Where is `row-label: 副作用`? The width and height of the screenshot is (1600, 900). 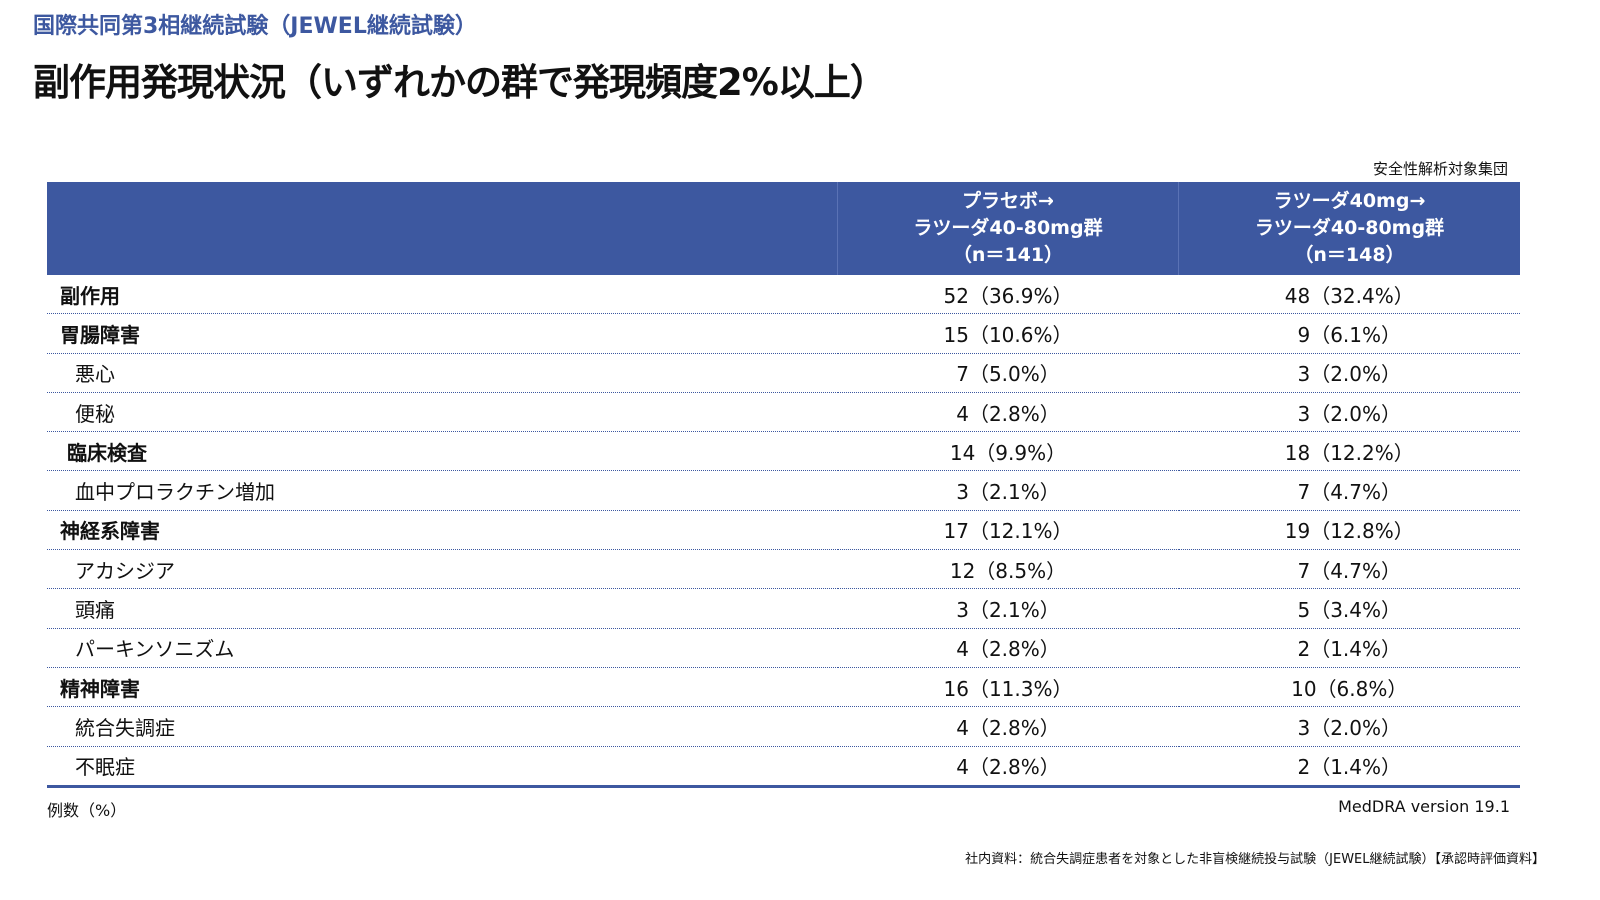 row-label: 副作用 is located at coordinates (442, 295).